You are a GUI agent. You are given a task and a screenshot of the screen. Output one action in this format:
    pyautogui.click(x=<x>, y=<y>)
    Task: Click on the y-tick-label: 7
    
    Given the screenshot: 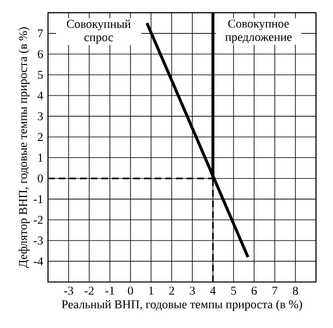 What is the action you would take?
    pyautogui.click(x=40, y=33)
    